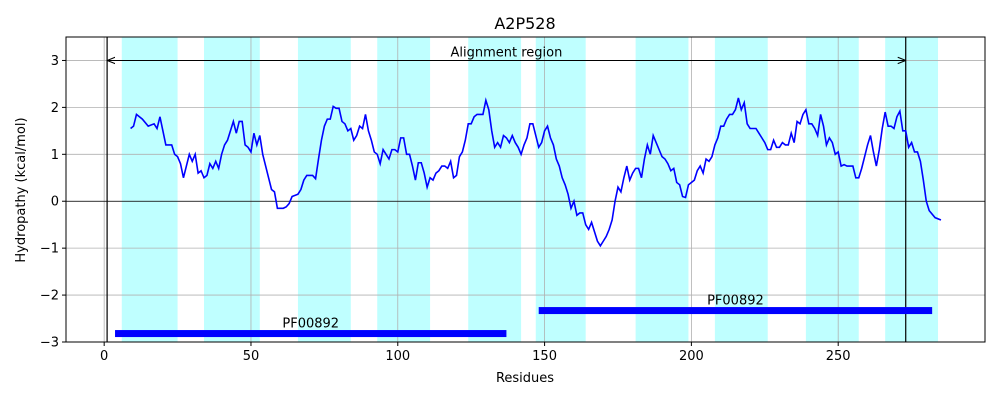 The width and height of the screenshot is (1000, 404). What do you see at coordinates (544, 356) in the screenshot?
I see `x-tick-label: 150` at bounding box center [544, 356].